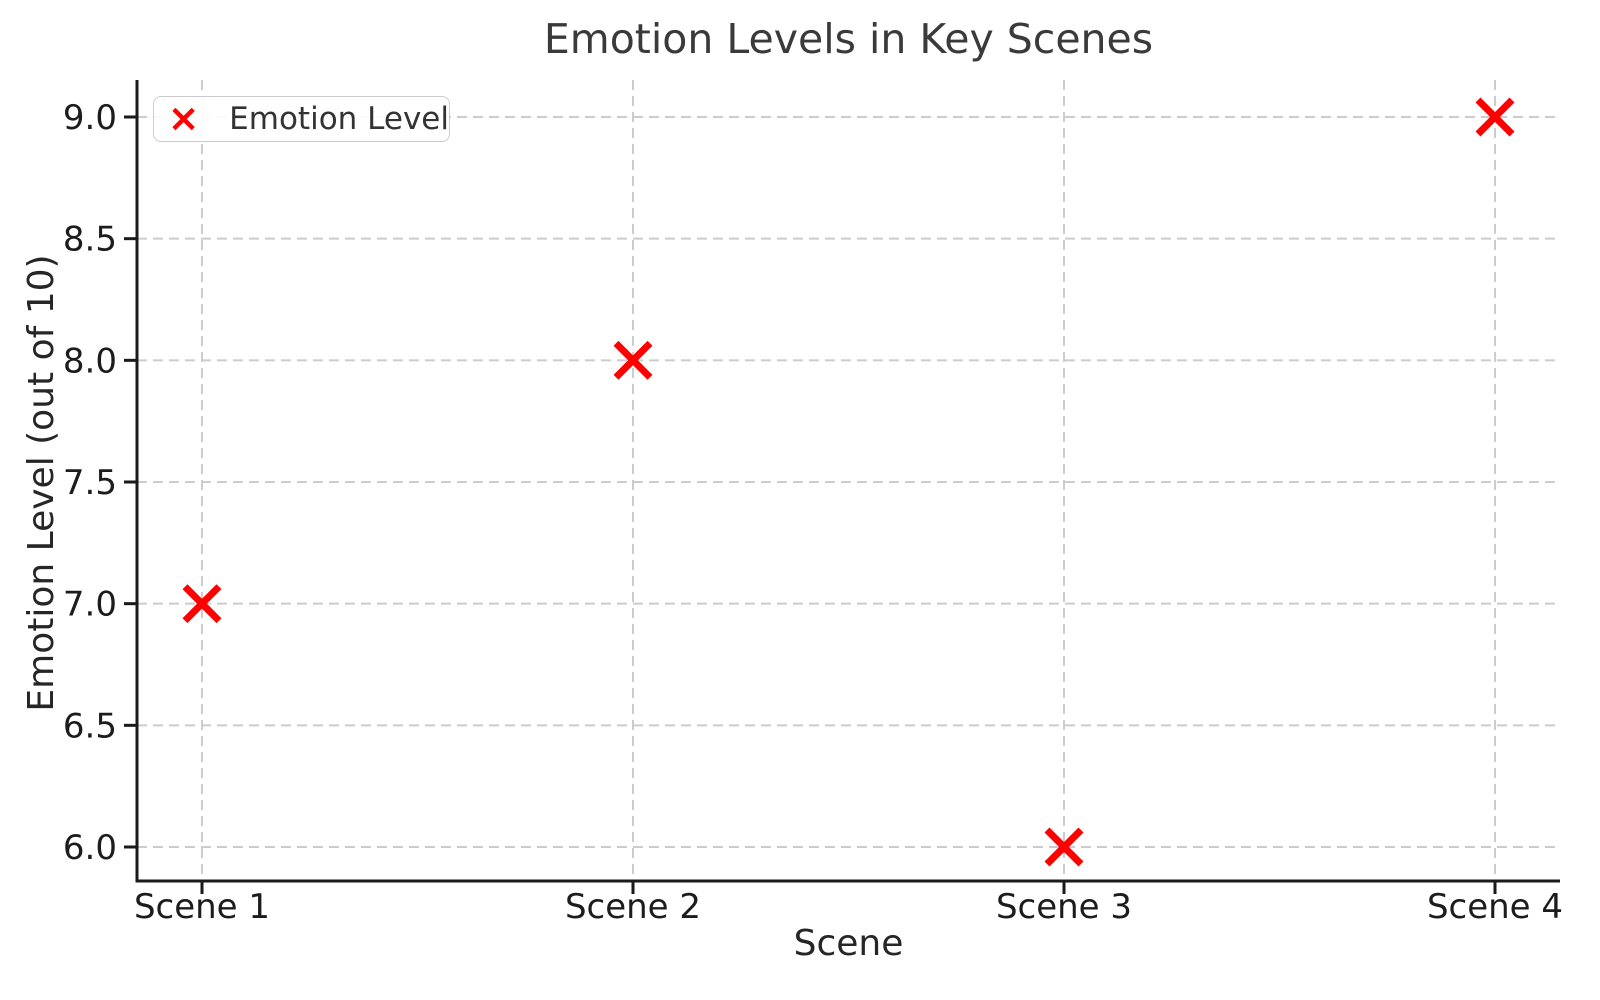 This screenshot has height=1000, width=1600. What do you see at coordinates (90, 118) in the screenshot?
I see `y-tick-label: 9.0` at bounding box center [90, 118].